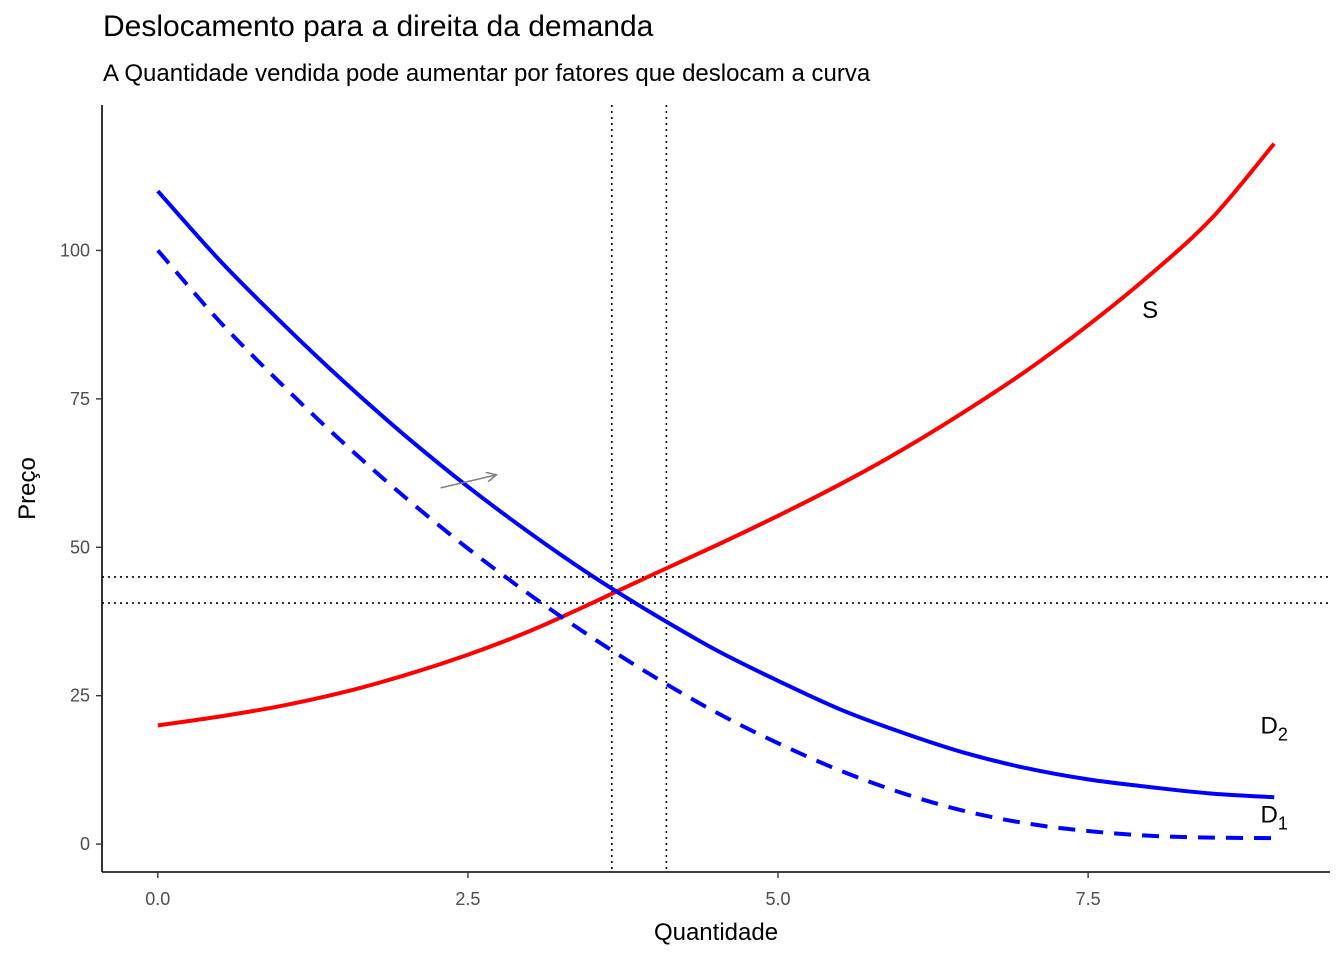 The image size is (1344, 960). What do you see at coordinates (1274, 817) in the screenshot?
I see `curve-label-d1: D1` at bounding box center [1274, 817].